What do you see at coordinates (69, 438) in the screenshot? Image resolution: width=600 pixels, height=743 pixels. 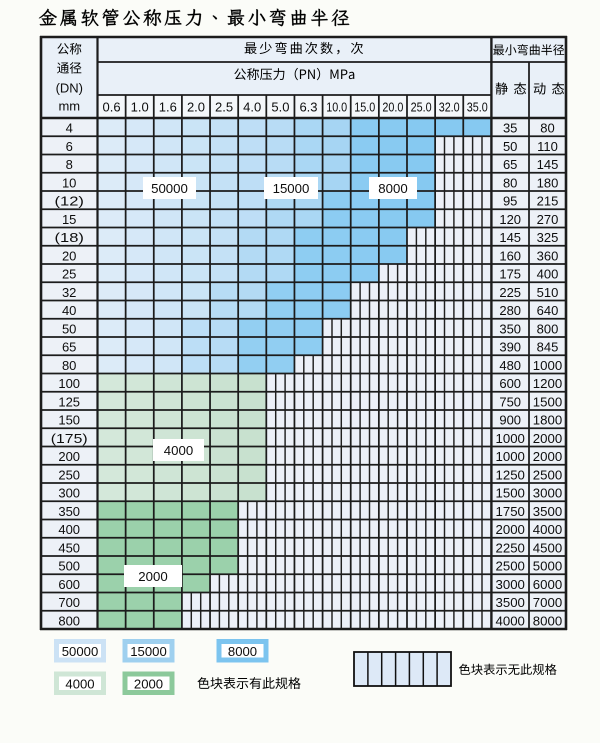 I see `svg-text: (175)` at bounding box center [69, 438].